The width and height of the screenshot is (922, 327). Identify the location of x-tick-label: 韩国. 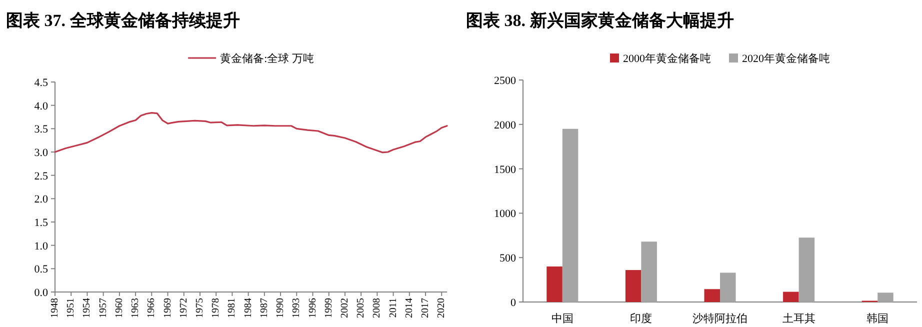
(877, 318).